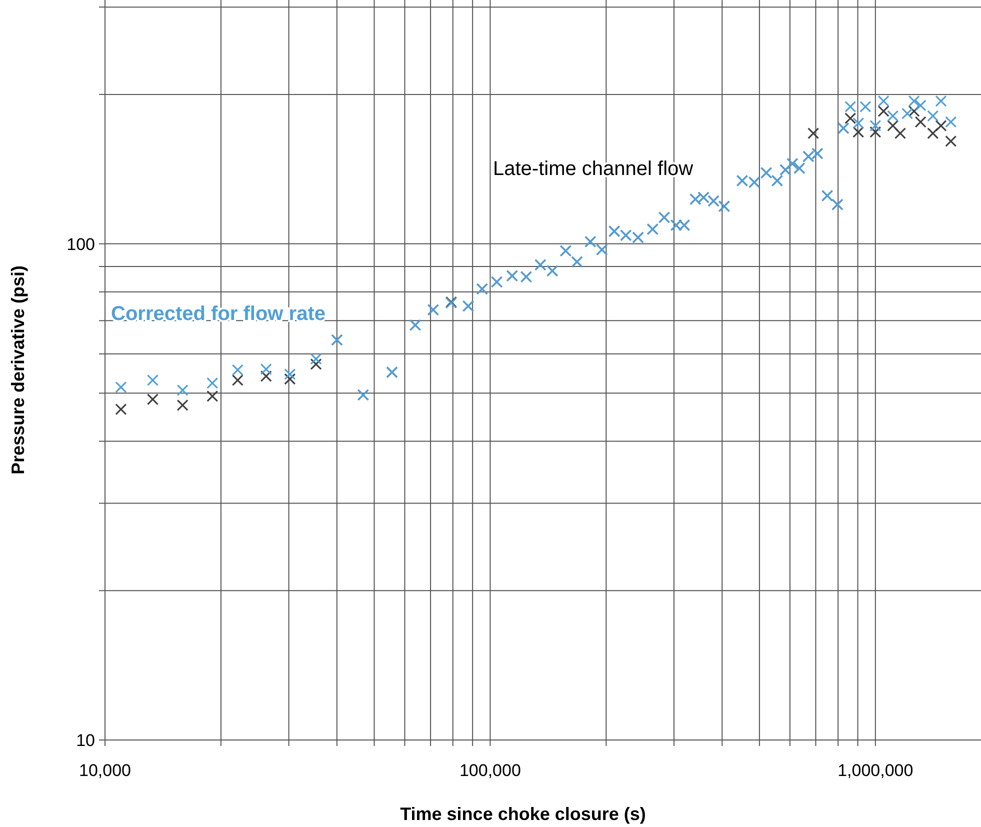  Describe the element at coordinates (876, 770) in the screenshot. I see `x-tick-label: 1,000,000` at that location.